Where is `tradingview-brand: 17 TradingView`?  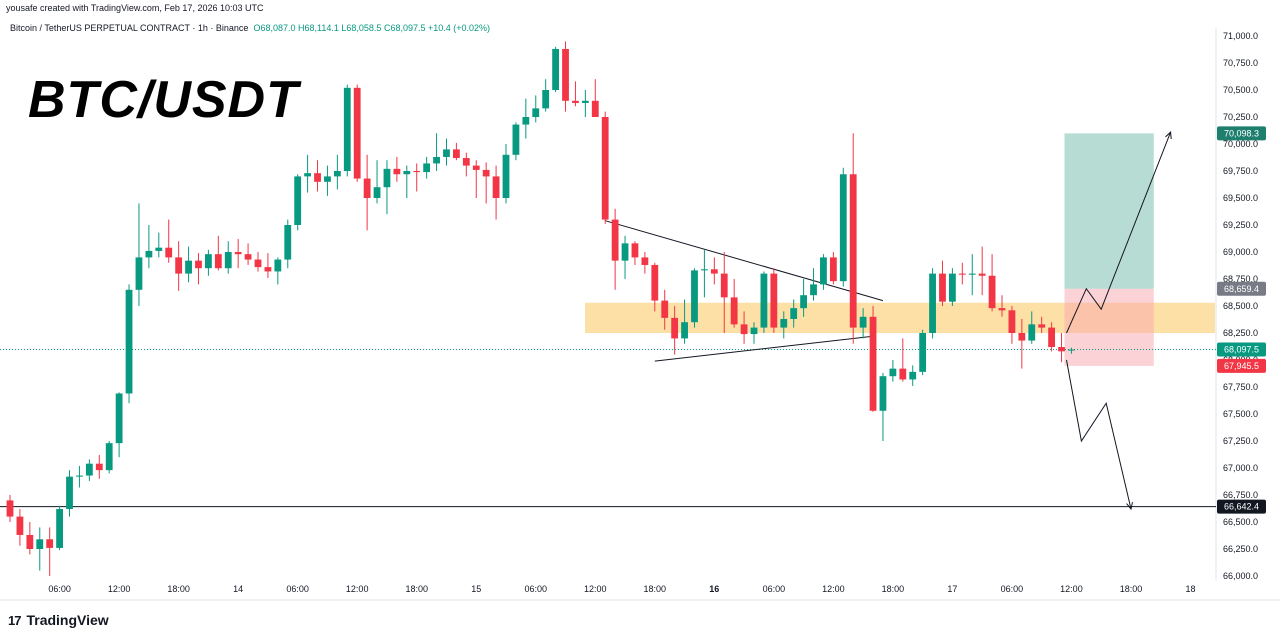
tradingview-brand: 17 TradingView is located at coordinates (58, 620).